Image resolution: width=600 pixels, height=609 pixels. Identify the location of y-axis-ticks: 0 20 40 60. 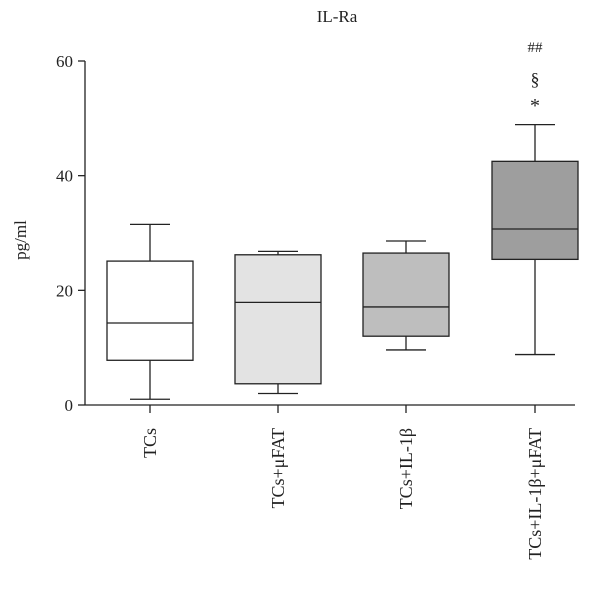
(70, 233).